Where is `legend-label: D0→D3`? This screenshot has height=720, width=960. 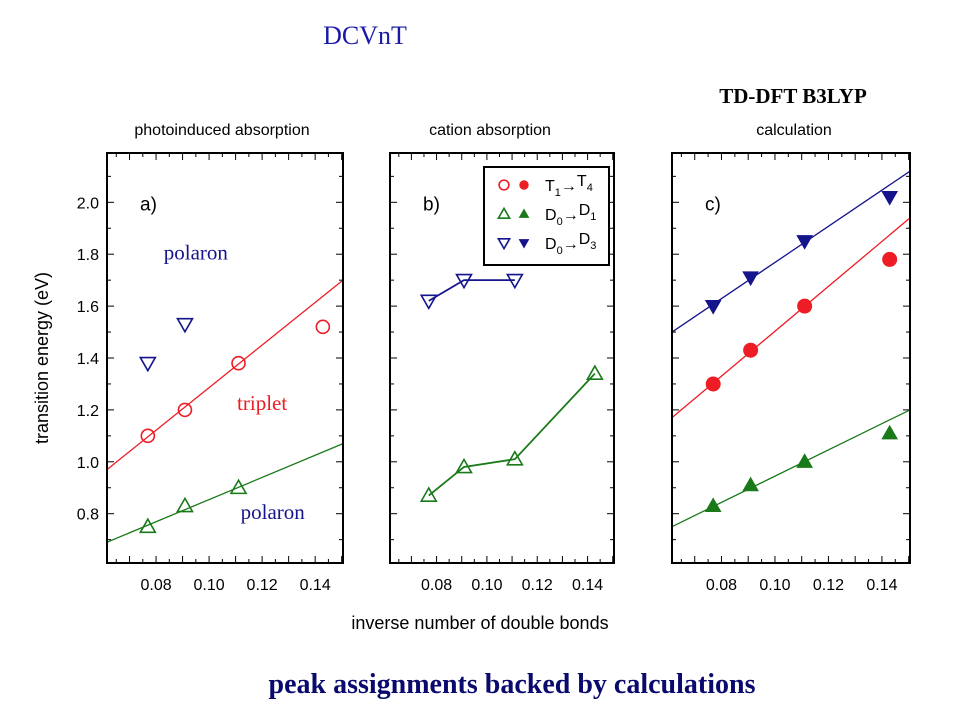
legend-label: D0→D3 is located at coordinates (570, 244).